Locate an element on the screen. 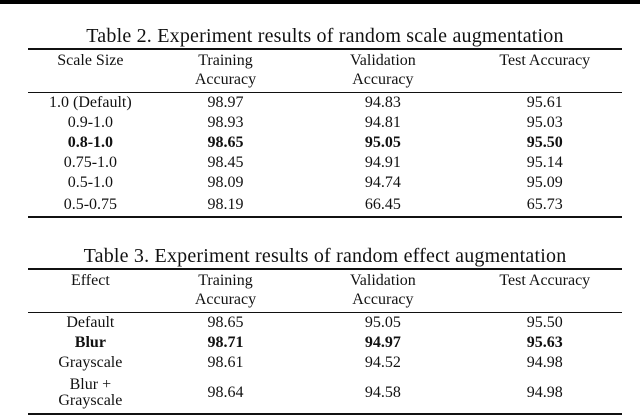  table-row: 0.9-1.0 98.93 94.81 95.03 is located at coordinates (325, 123).